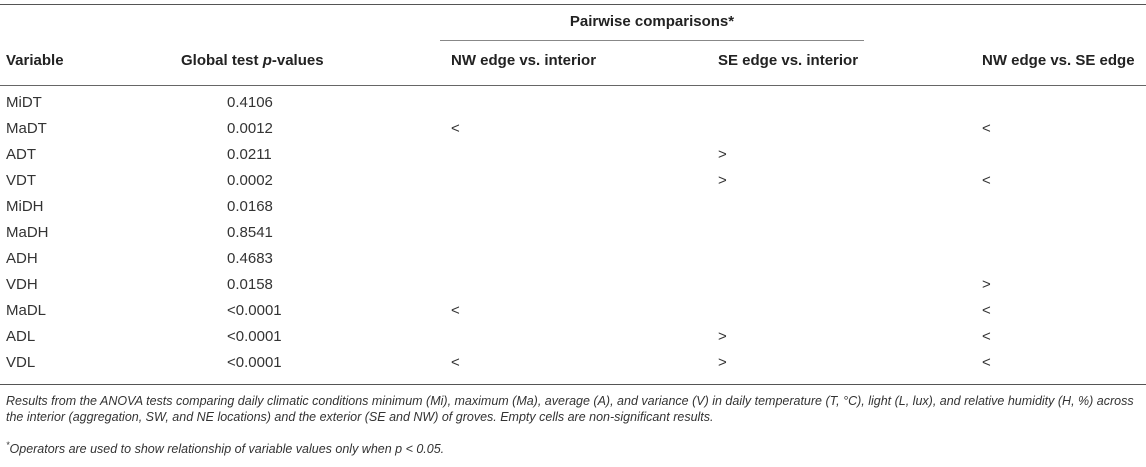 The height and width of the screenshot is (467, 1146). I want to click on cell-pvalue: 0.4106, so click(250, 102).